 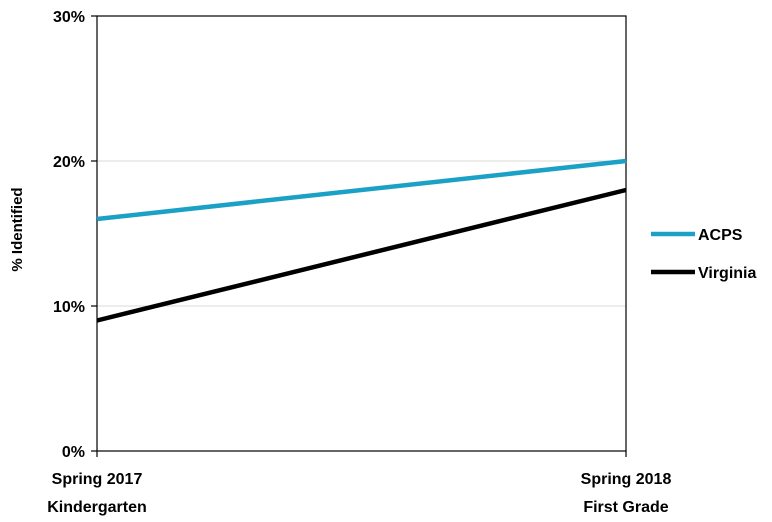 What do you see at coordinates (361, 190) in the screenshot?
I see `series-line-acps` at bounding box center [361, 190].